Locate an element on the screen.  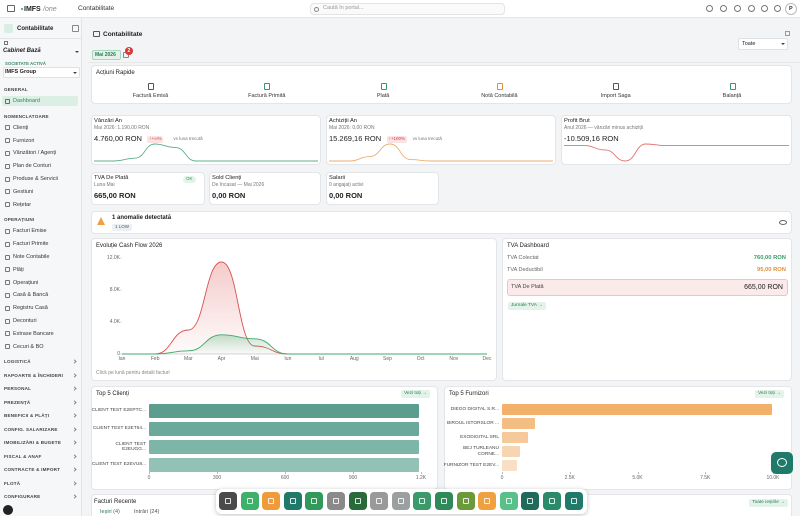
nav-group-title: IMOBILIZĂRI & BUGETE is located at coordinates (33, 443).